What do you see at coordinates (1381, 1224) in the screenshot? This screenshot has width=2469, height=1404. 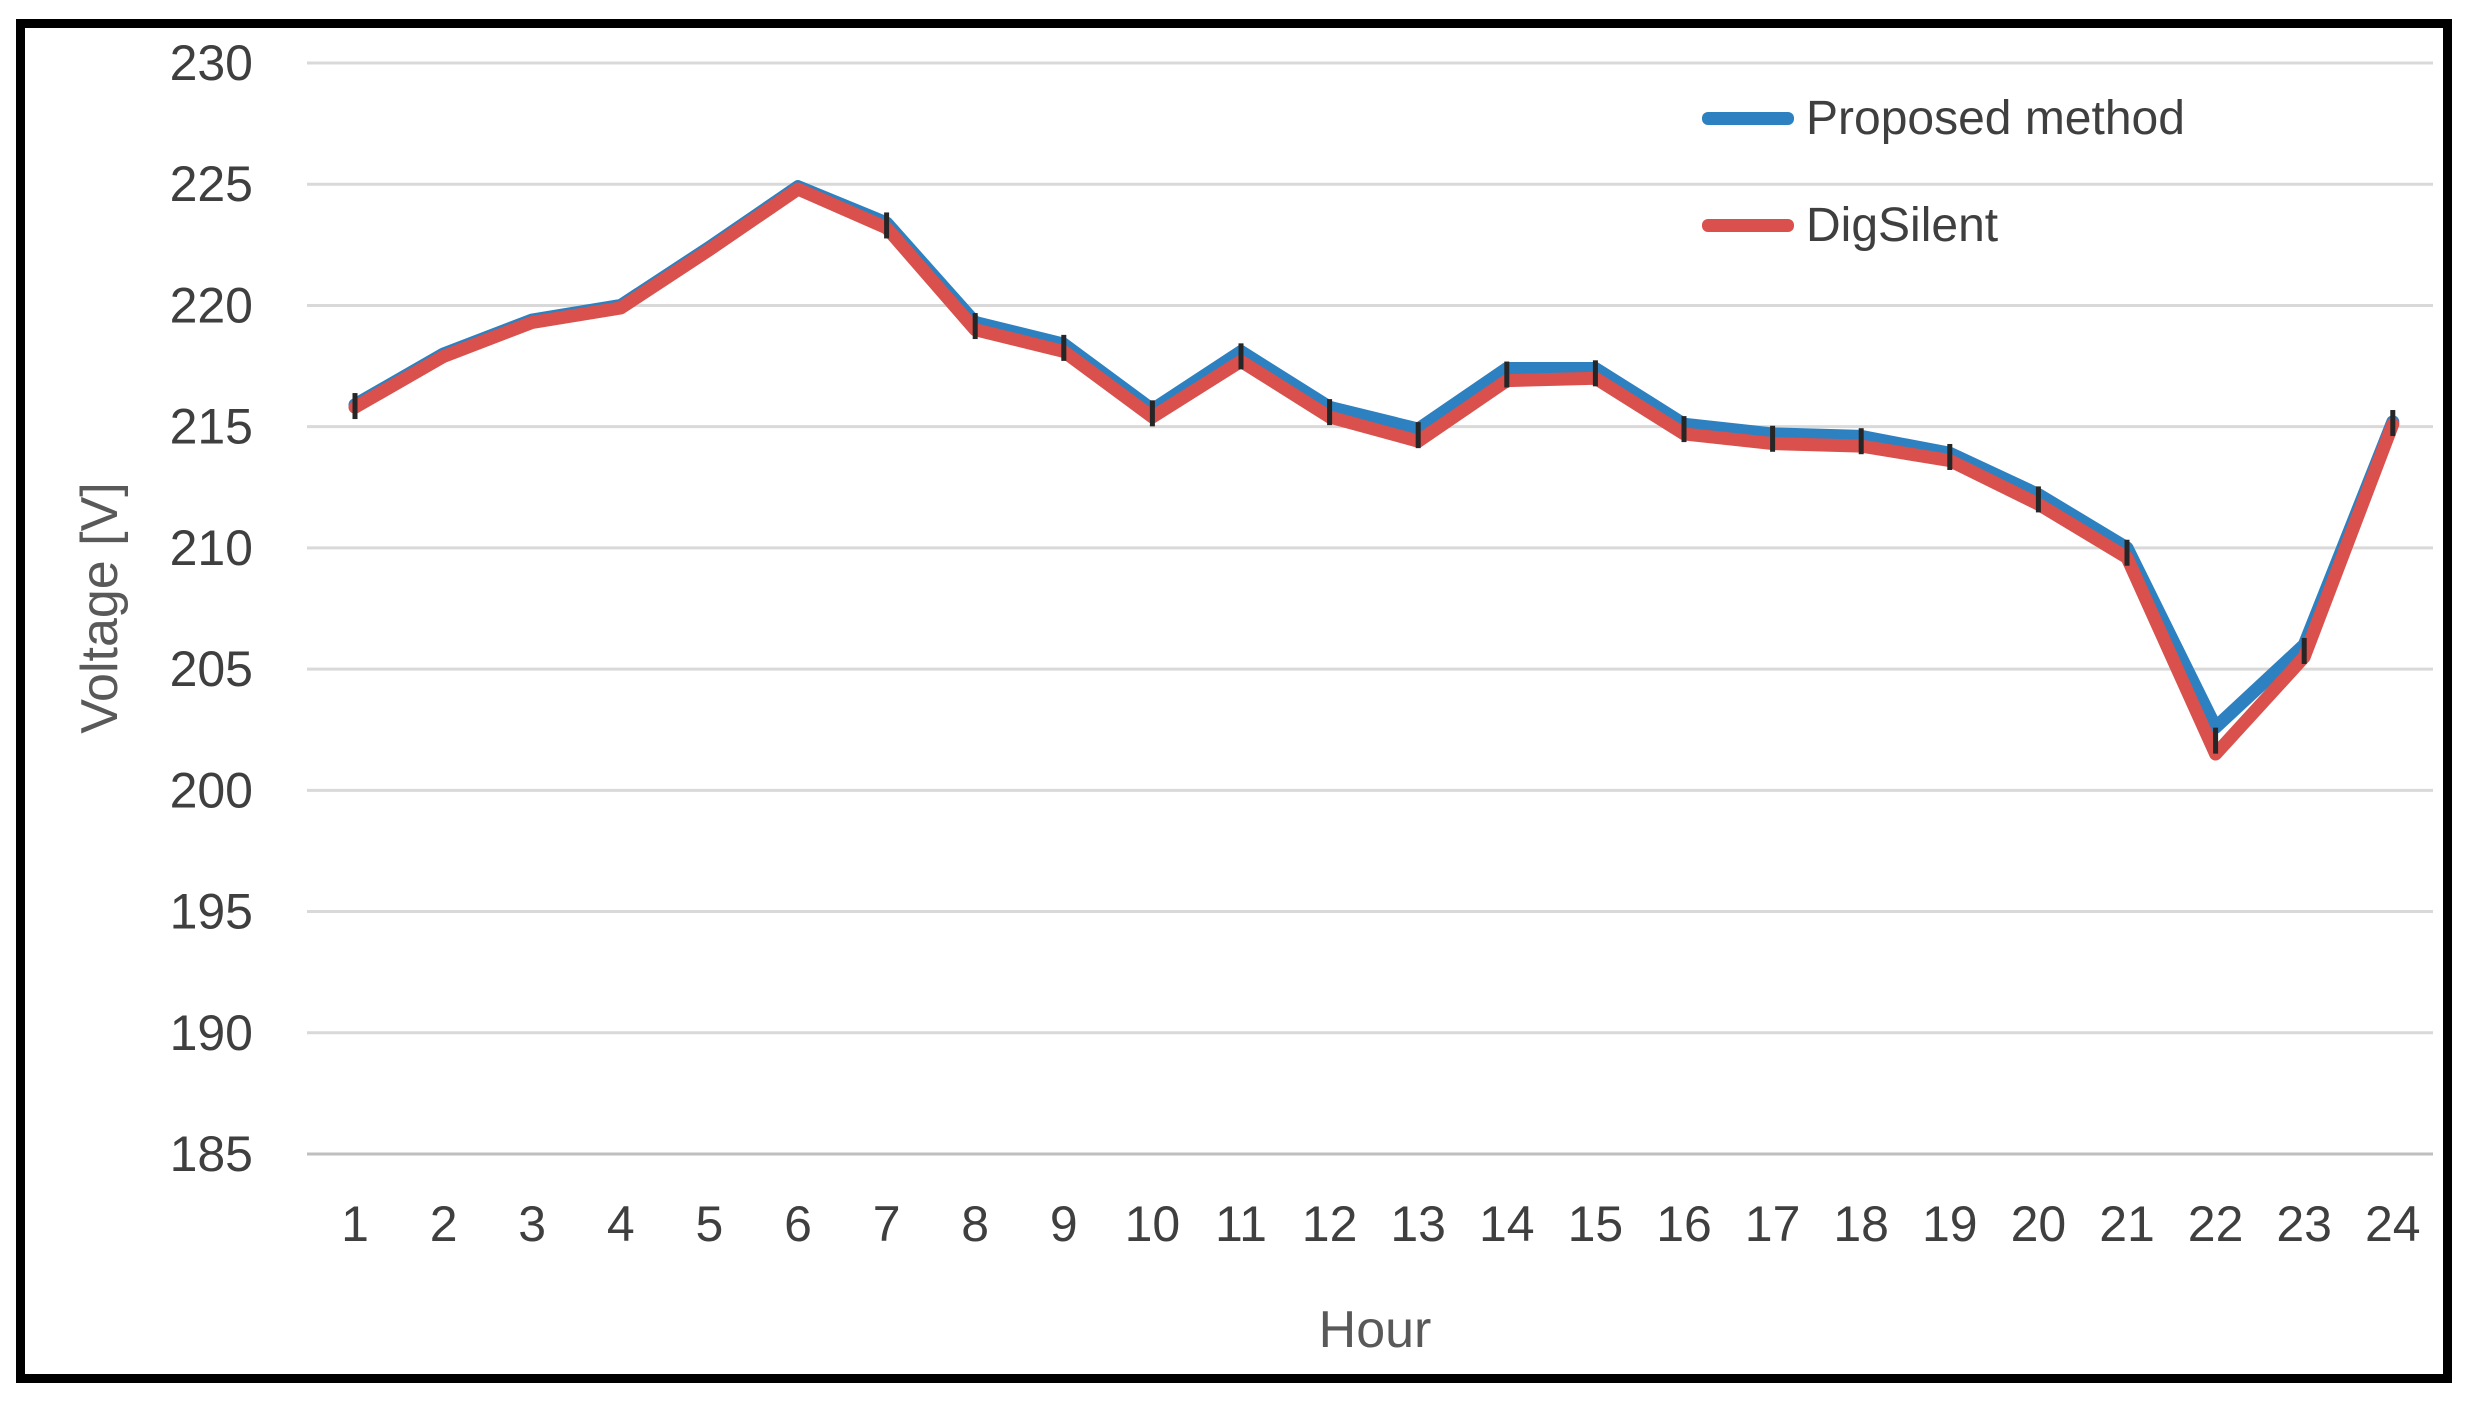 I see `x-tick-labels-group: 1 2 3 4 5 6 7 8 9 10 11 12 13 14 15 16 17 18 19 20 21 22 23 24` at bounding box center [1381, 1224].